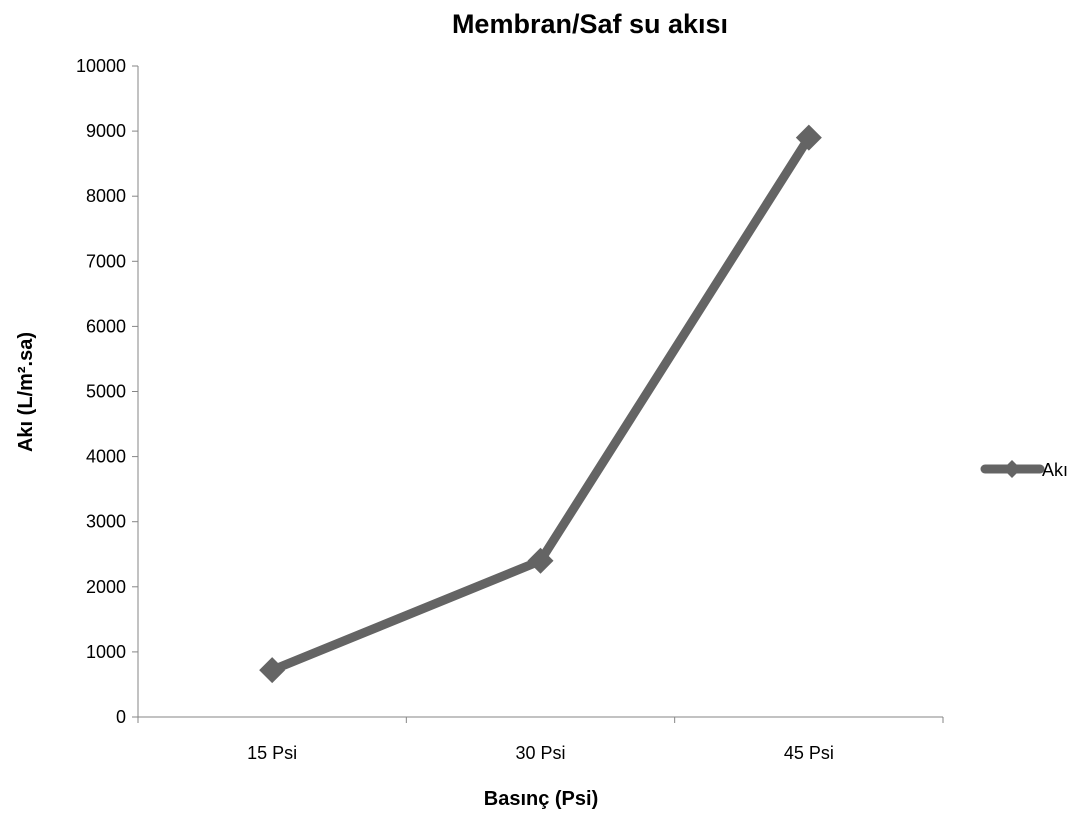 Image resolution: width=1081 pixels, height=813 pixels. I want to click on y-tick-label: 7000, so click(106, 261).